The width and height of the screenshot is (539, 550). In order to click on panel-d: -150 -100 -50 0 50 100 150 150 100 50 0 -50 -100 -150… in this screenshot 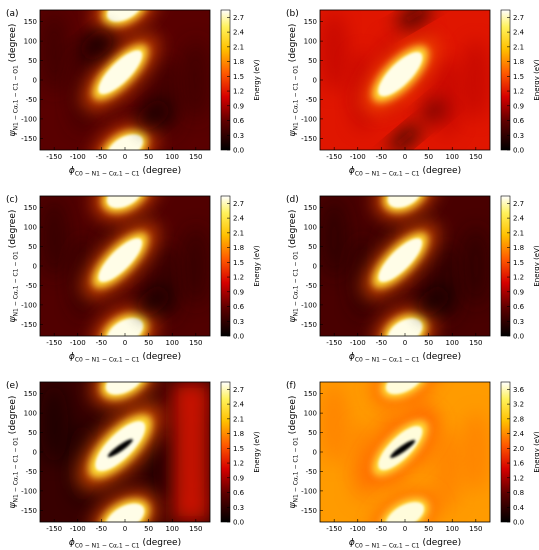, I will do `click(412, 279)`.